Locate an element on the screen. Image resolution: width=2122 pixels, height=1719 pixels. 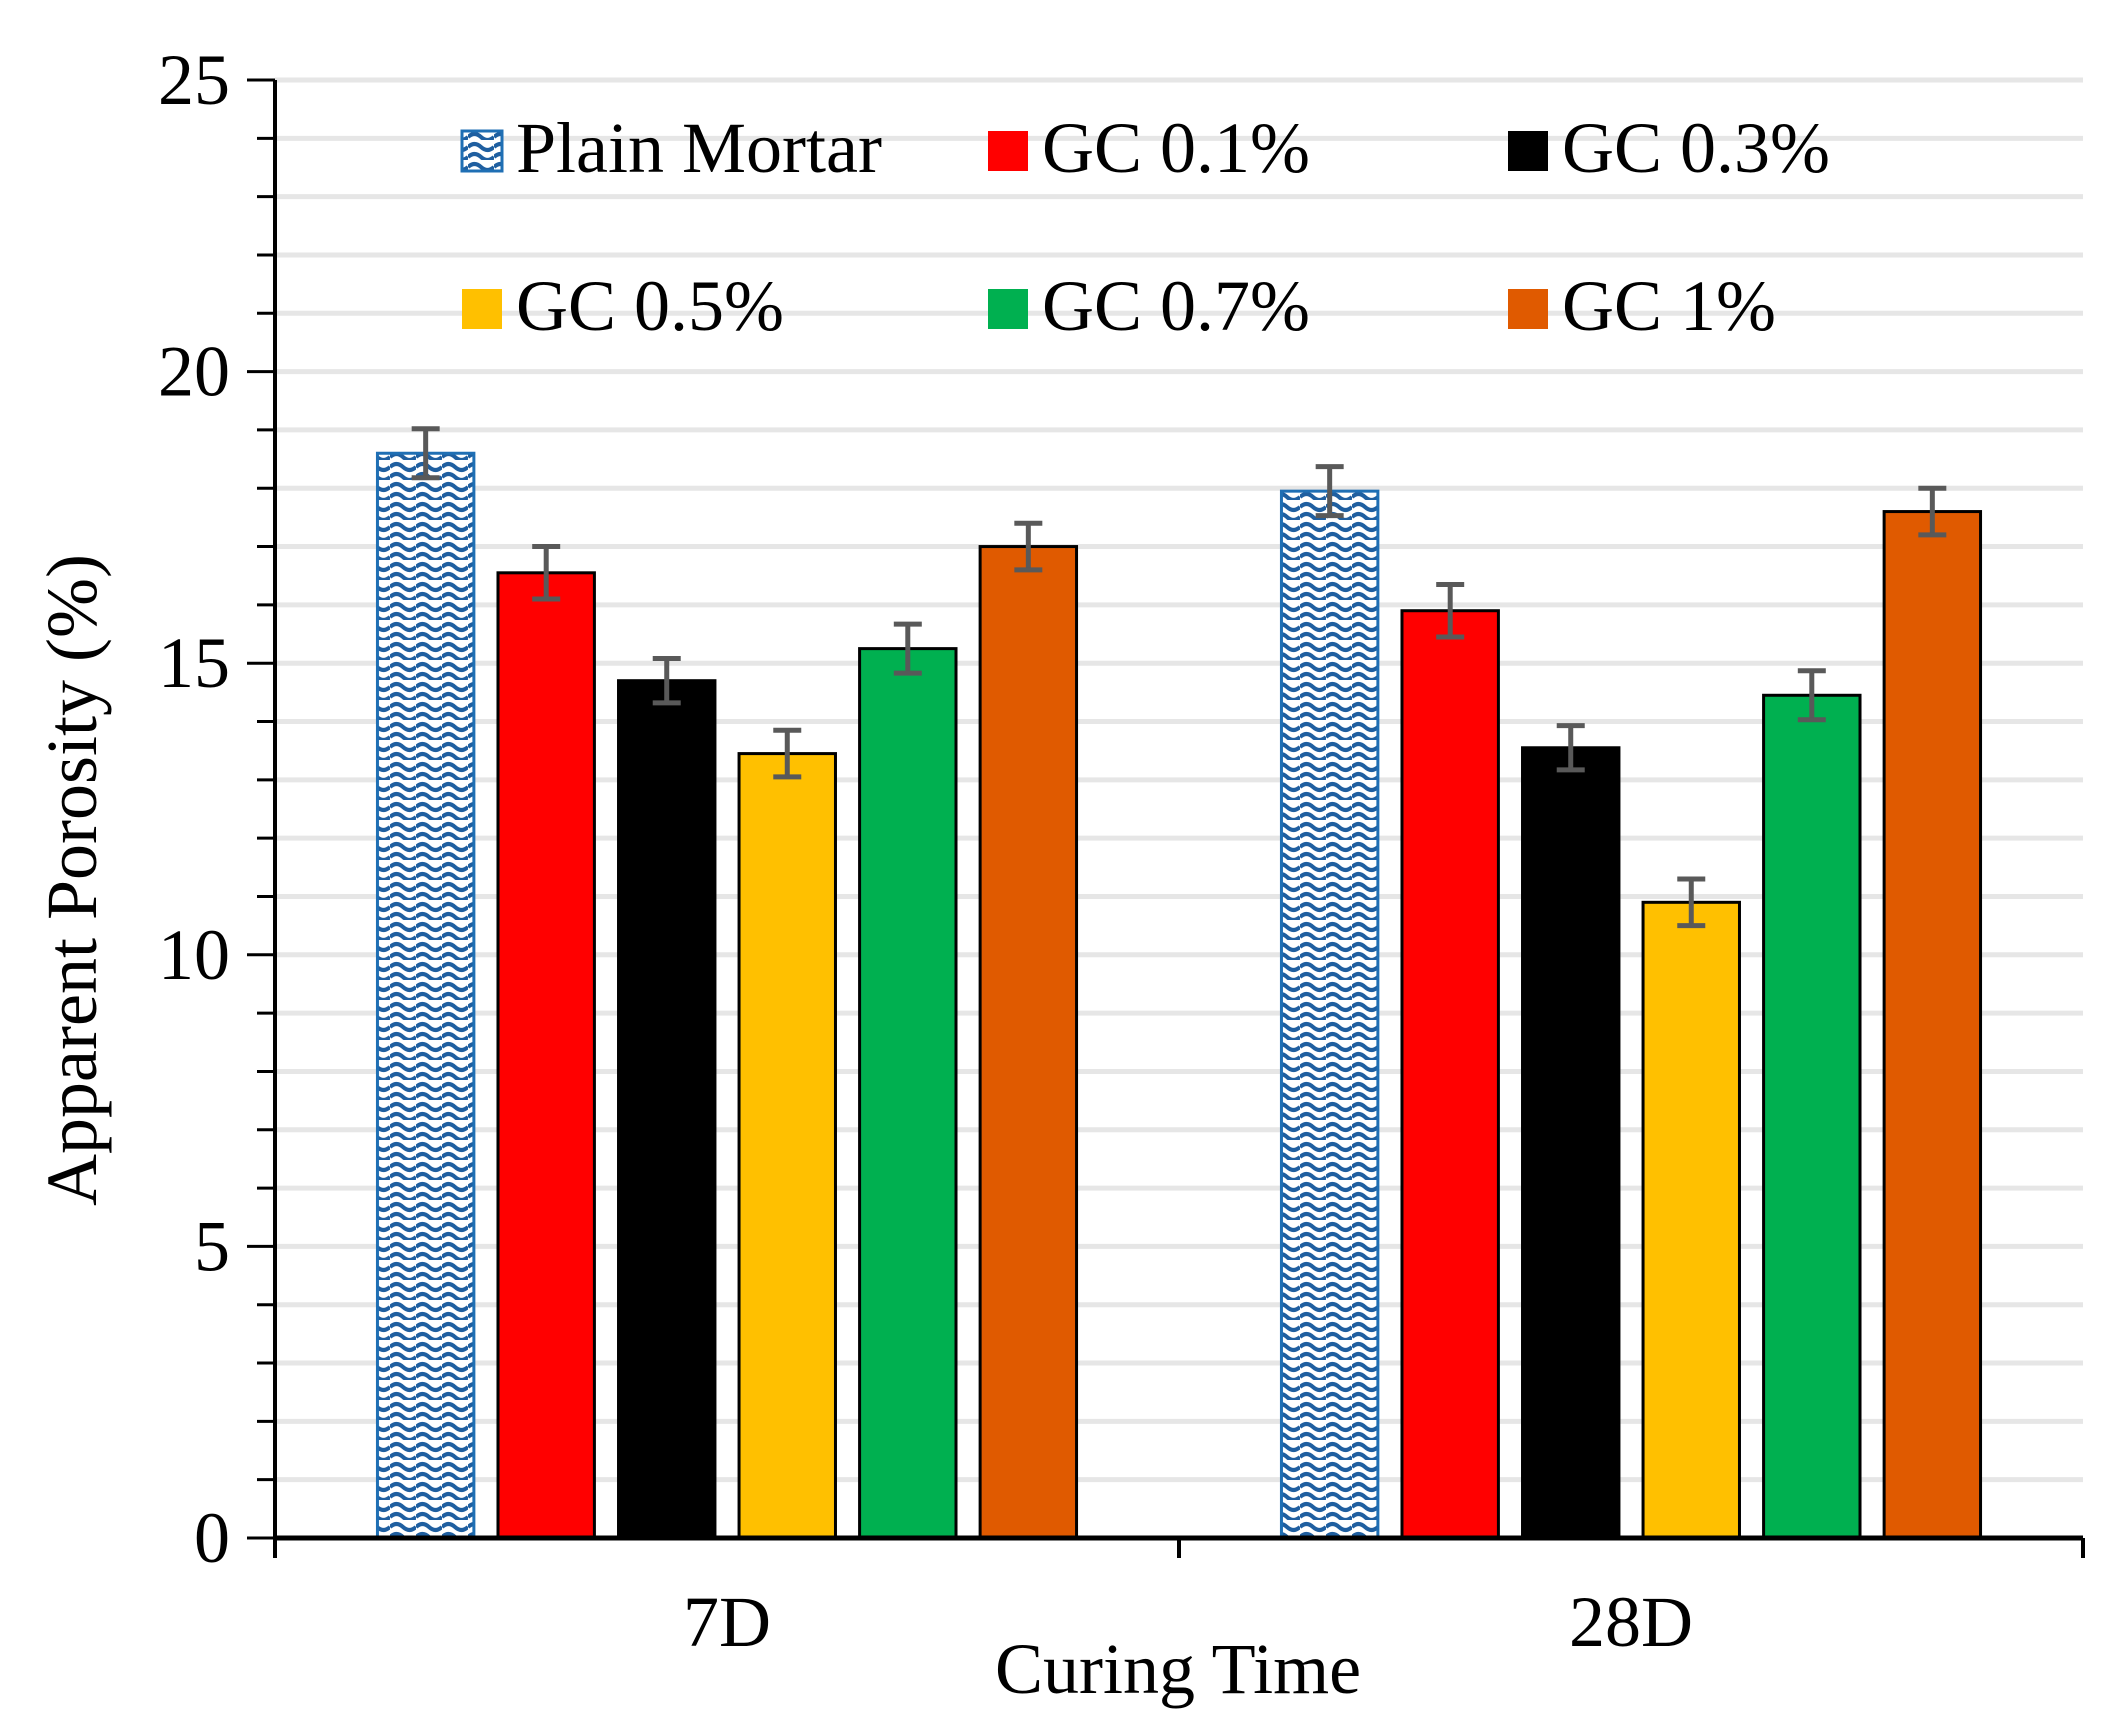
y-tick-labels: 0 5 10 15 20 25 is located at coordinates (194, 809).